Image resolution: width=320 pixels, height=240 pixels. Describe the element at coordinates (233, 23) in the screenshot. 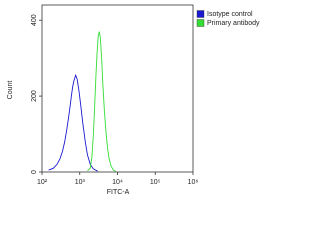

I see `legend-label: Primary antibody` at that location.